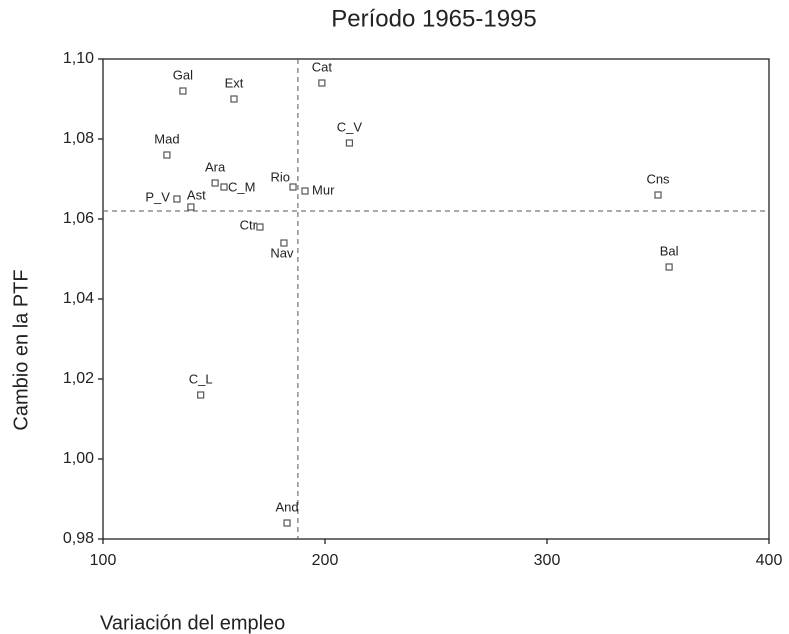 The width and height of the screenshot is (789, 634). Describe the element at coordinates (157, 196) in the screenshot. I see `point-label: P_V` at that location.